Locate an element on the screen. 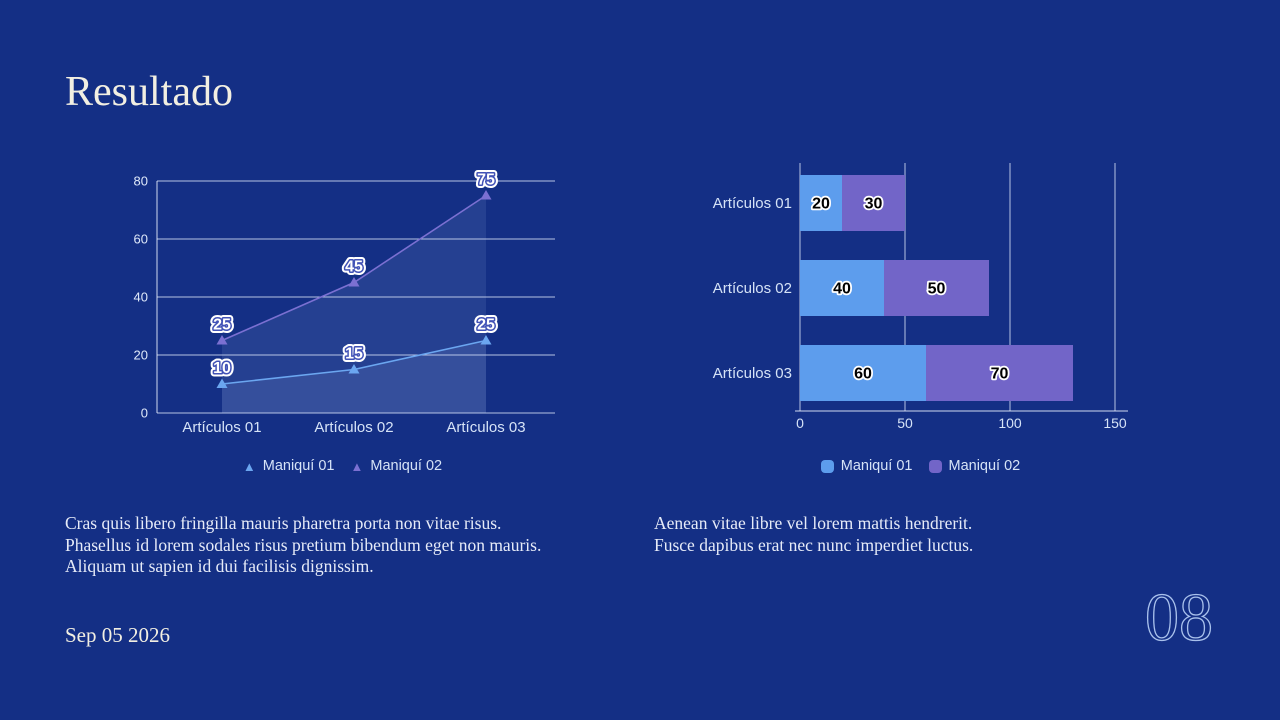  data-label: 75 is located at coordinates (486, 180).